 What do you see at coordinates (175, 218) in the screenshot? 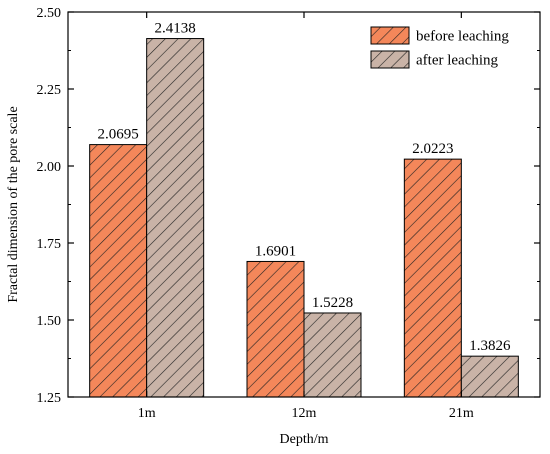
I see `bar-after-1m` at bounding box center [175, 218].